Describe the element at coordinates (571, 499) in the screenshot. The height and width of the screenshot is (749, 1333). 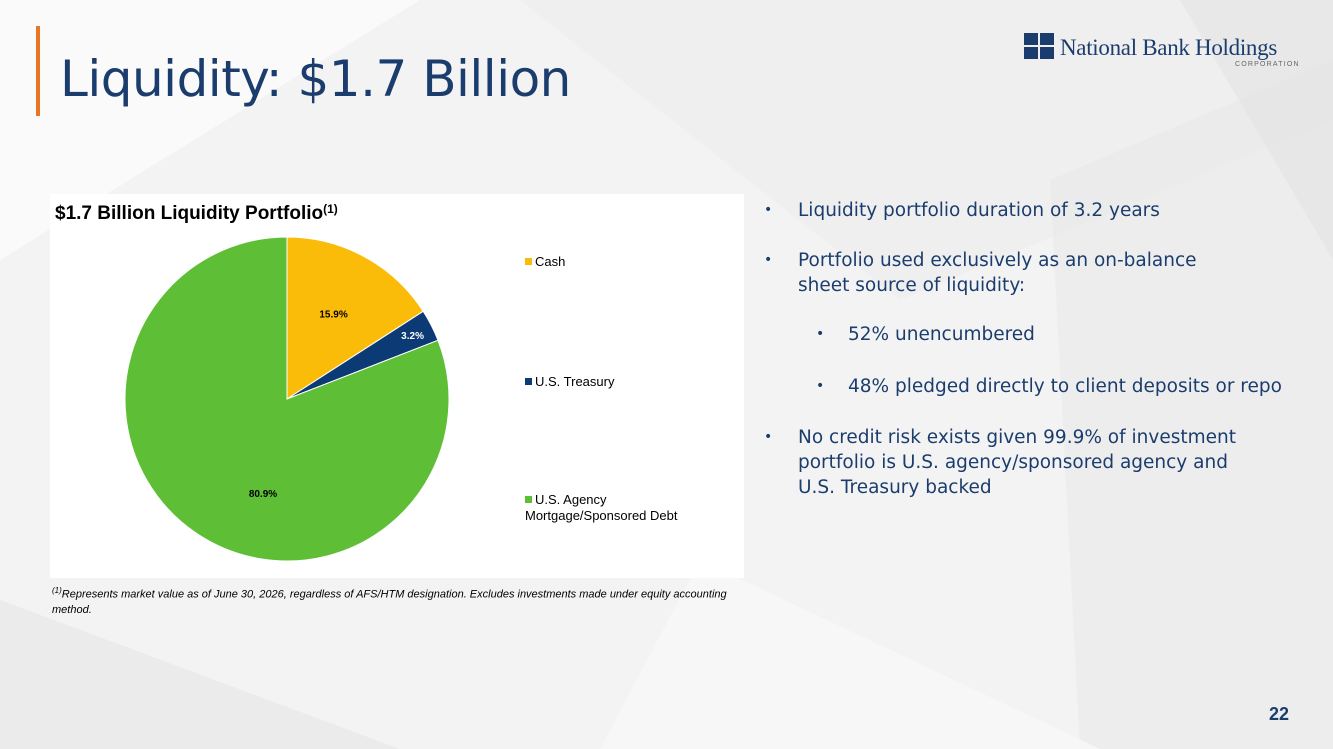
I see `legend-label-2: U.S. Agency` at that location.